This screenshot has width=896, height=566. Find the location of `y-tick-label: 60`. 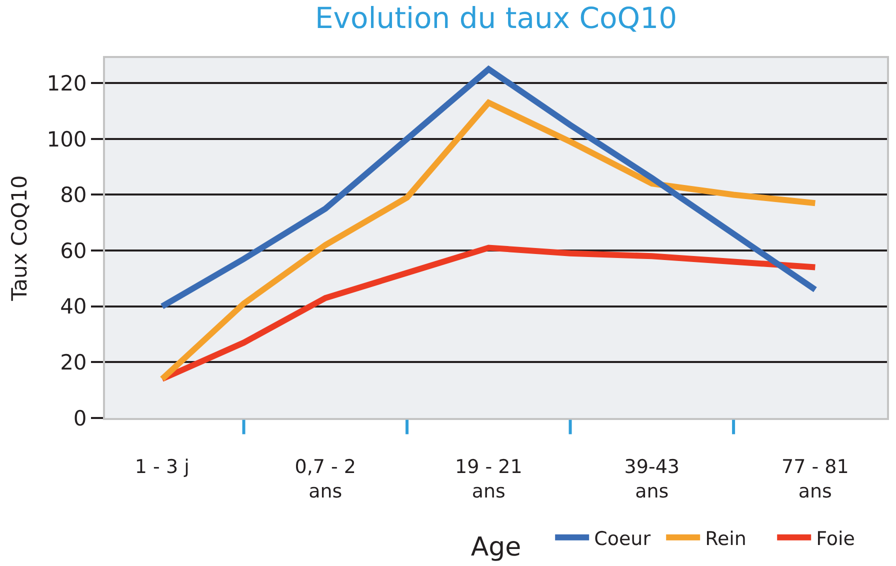

y-tick-label: 60 is located at coordinates (73, 250).